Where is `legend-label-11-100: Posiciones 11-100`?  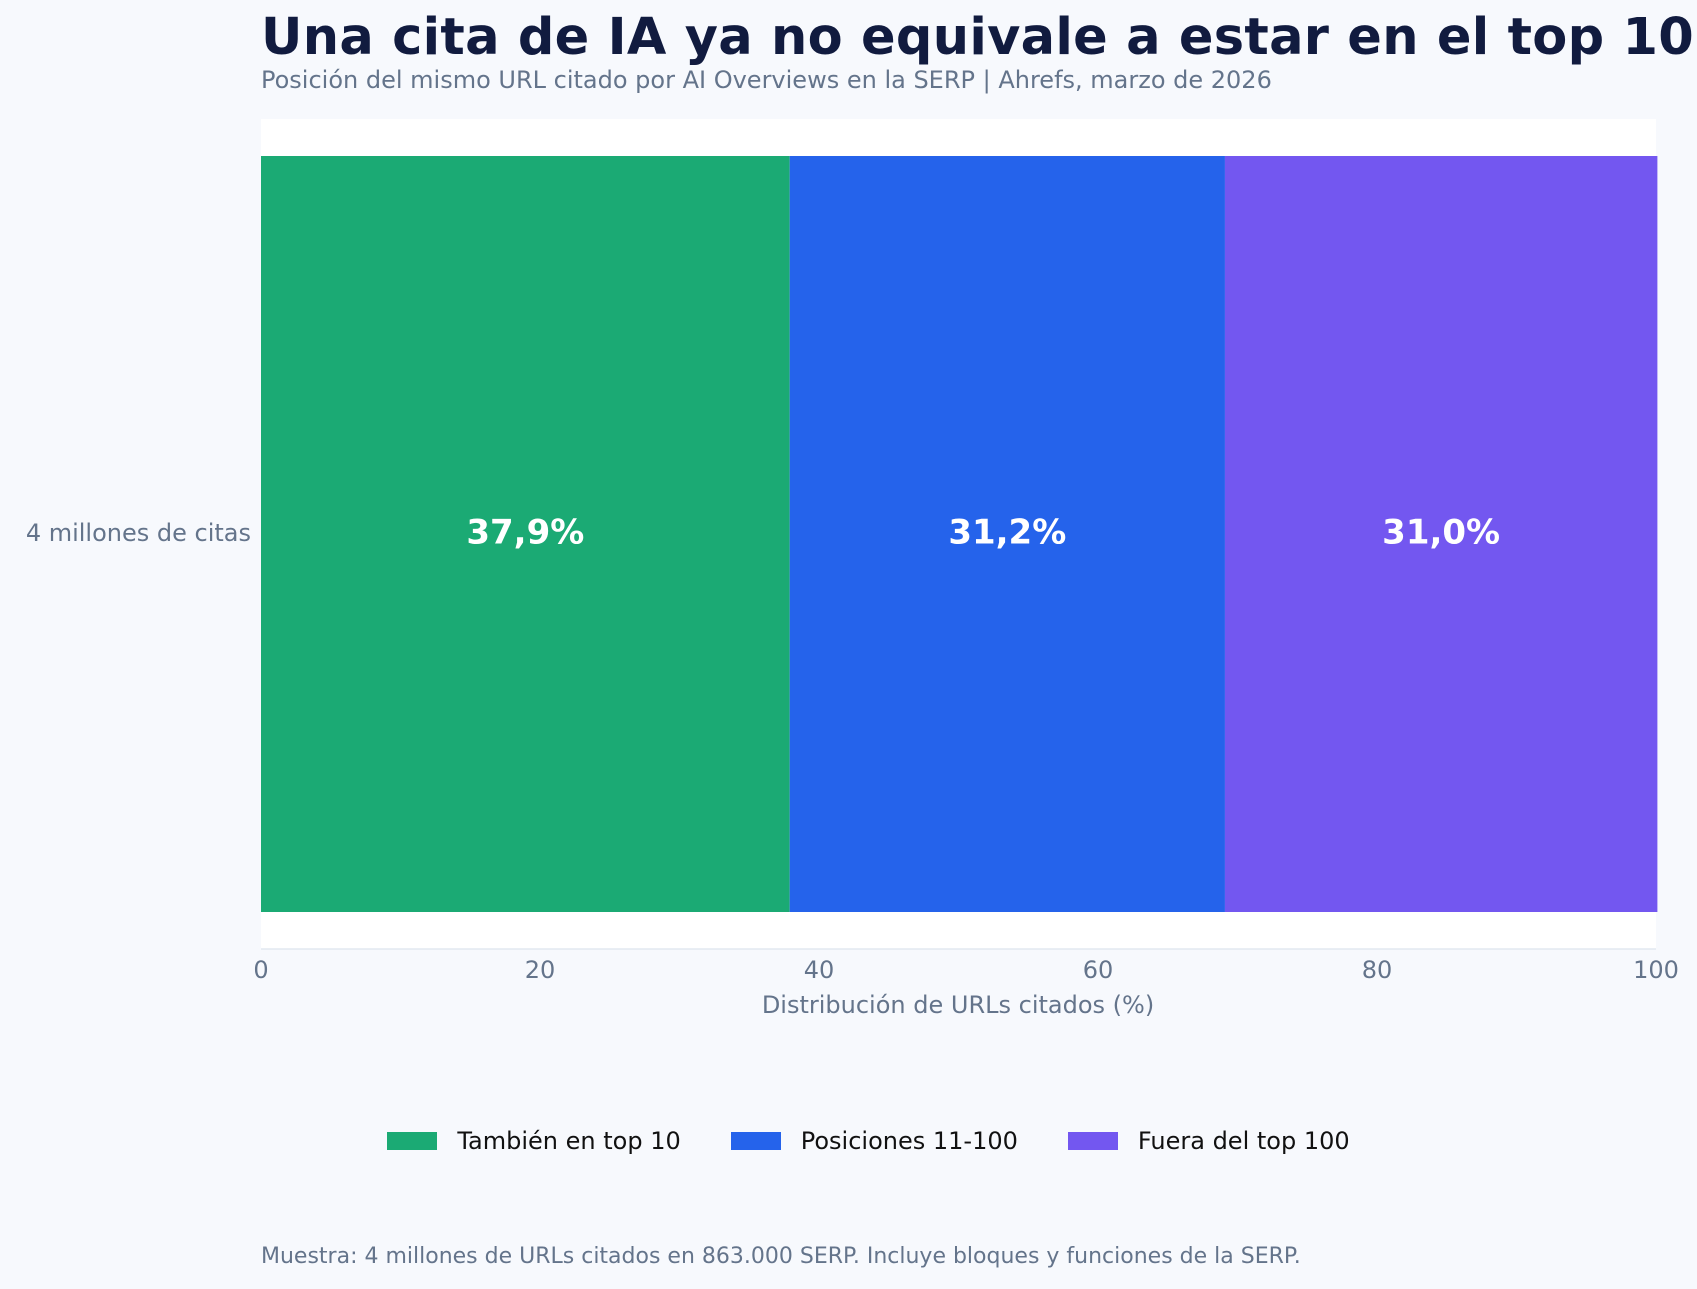 legend-label-11-100: Posiciones 11-100 is located at coordinates (909, 1141).